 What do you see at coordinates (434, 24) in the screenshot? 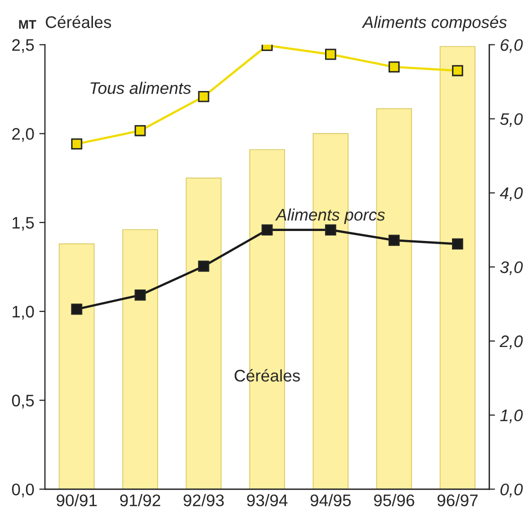
I see `y2-axis-title: Aliments composés` at bounding box center [434, 24].